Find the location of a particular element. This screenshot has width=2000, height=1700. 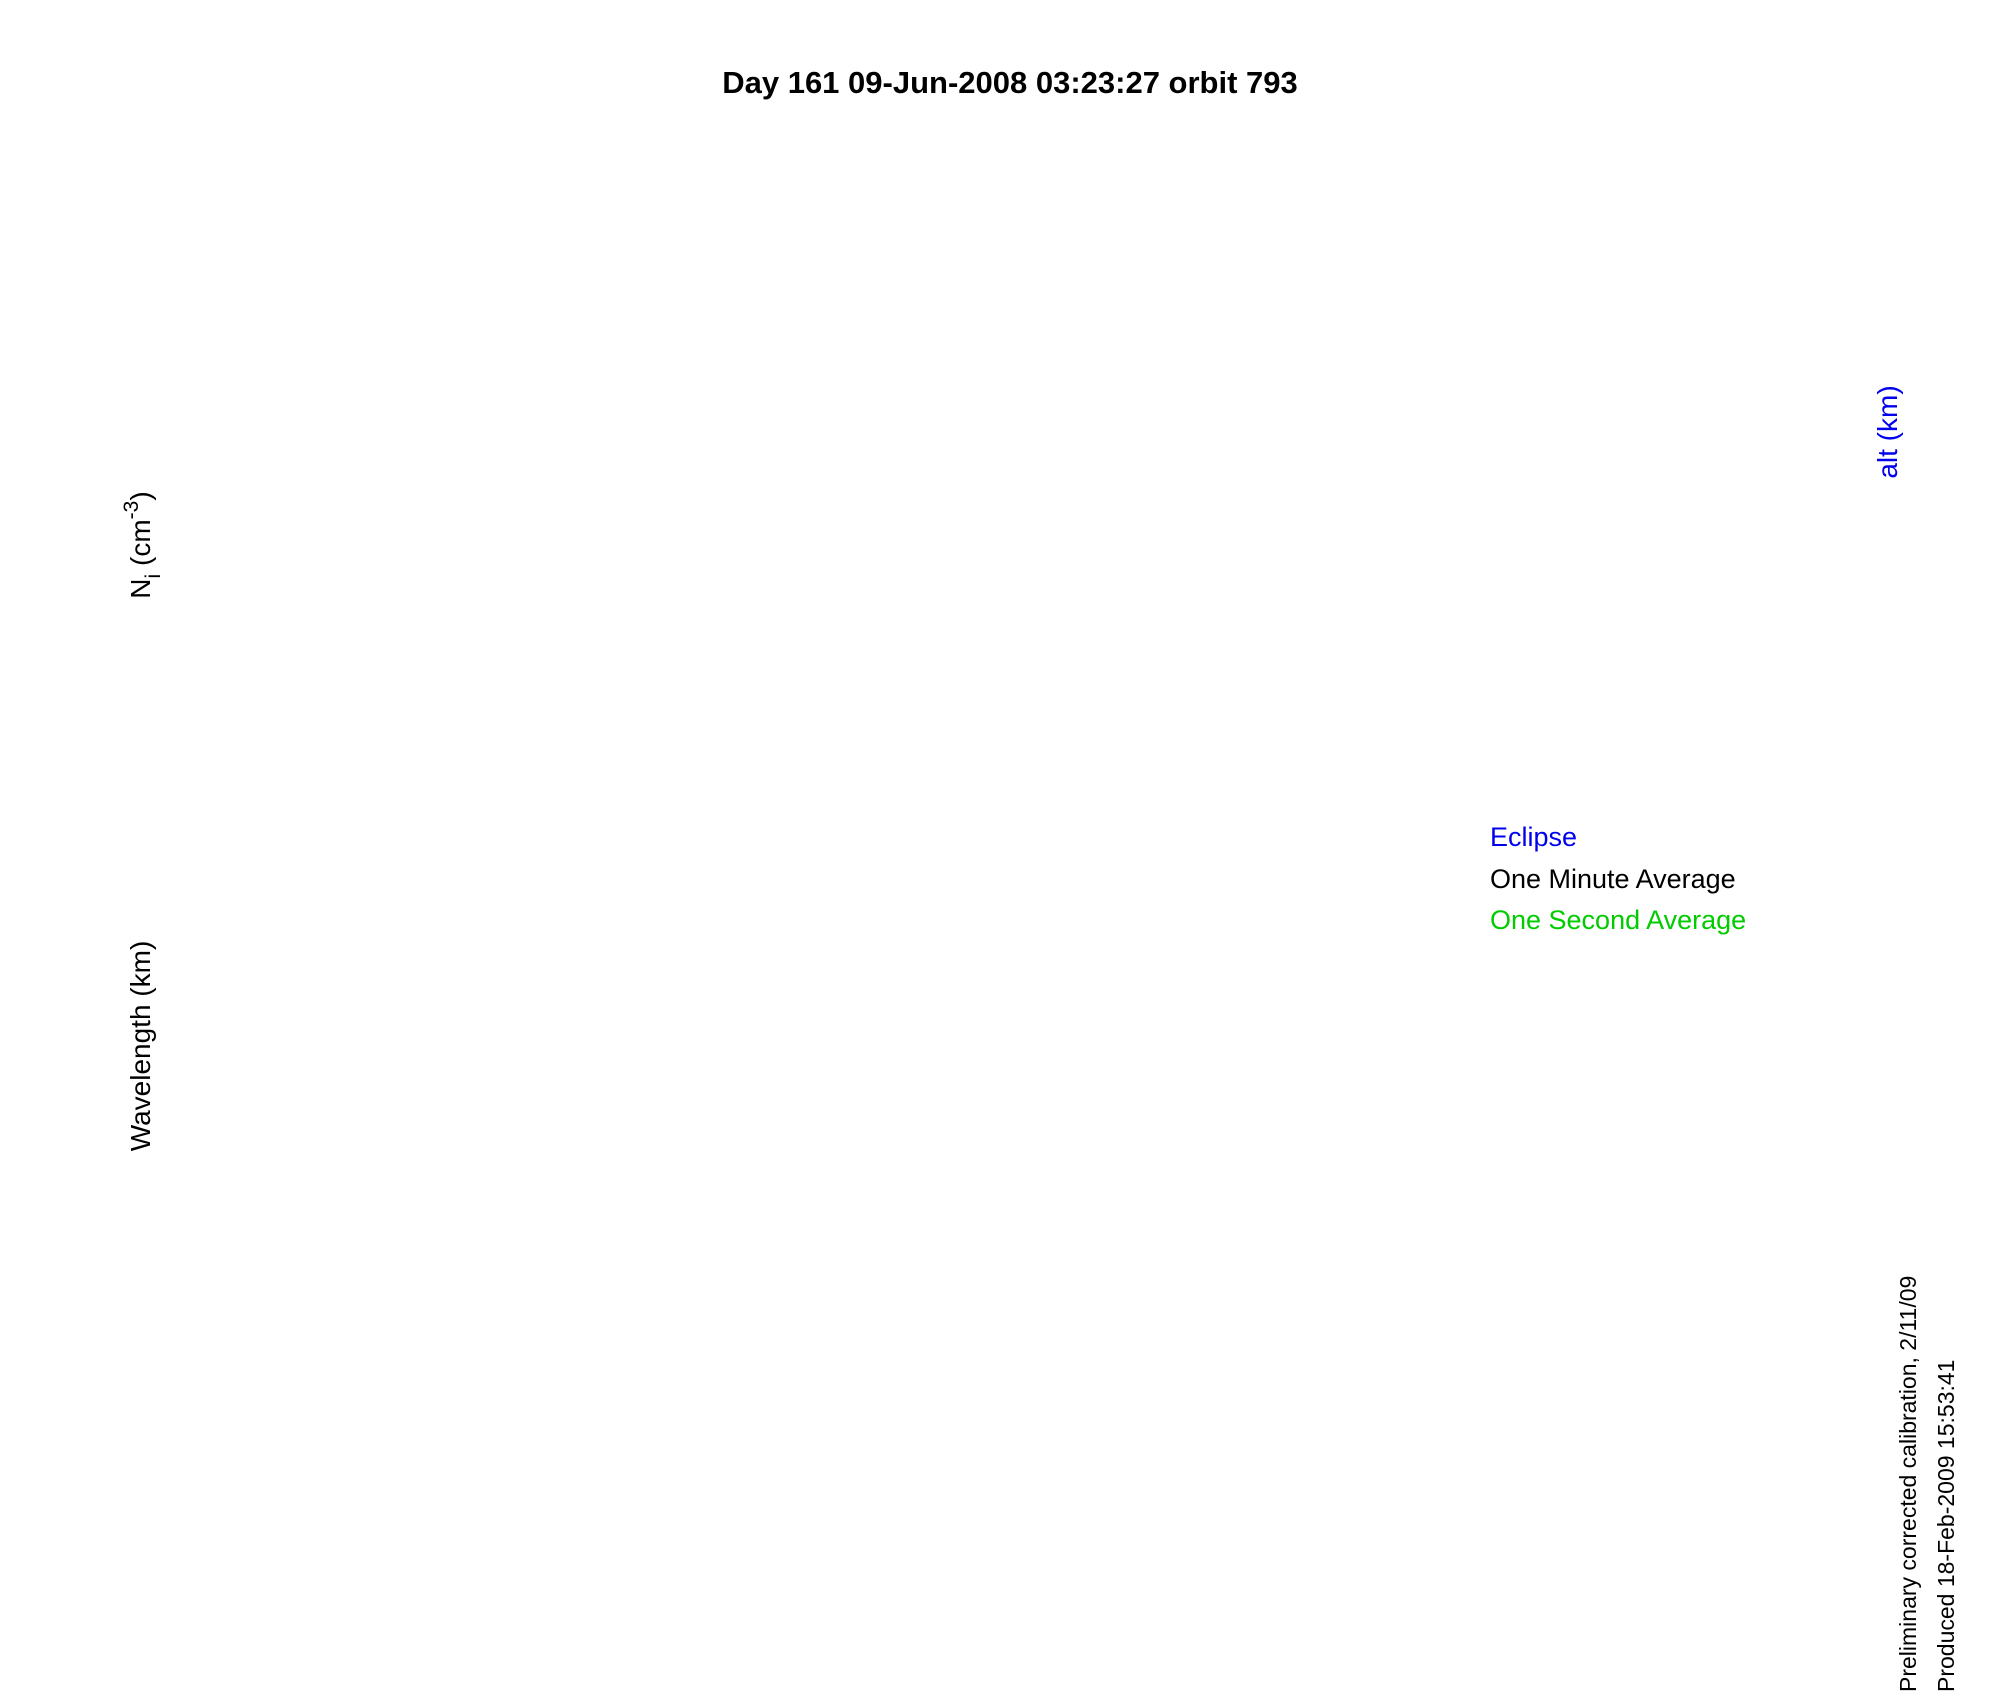

altitude-axis-label: alt (km) is located at coordinates (1887, 431).